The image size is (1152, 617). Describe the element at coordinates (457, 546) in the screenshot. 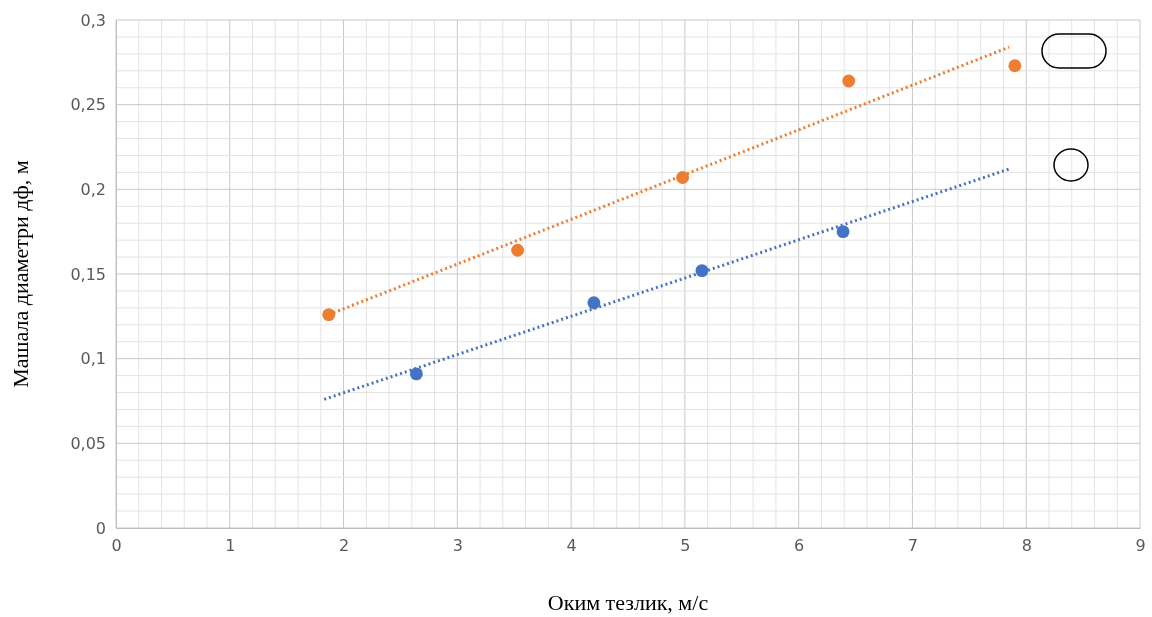

I see `x-tick-label: 3` at that location.